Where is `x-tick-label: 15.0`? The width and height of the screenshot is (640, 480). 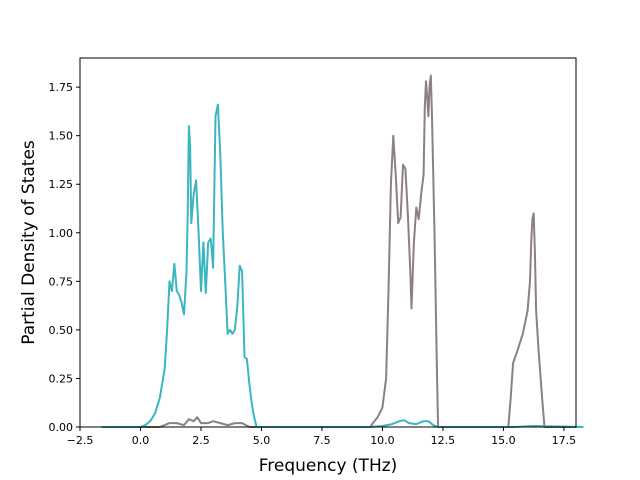
x-tick-label: 15.0 is located at coordinates (503, 440).